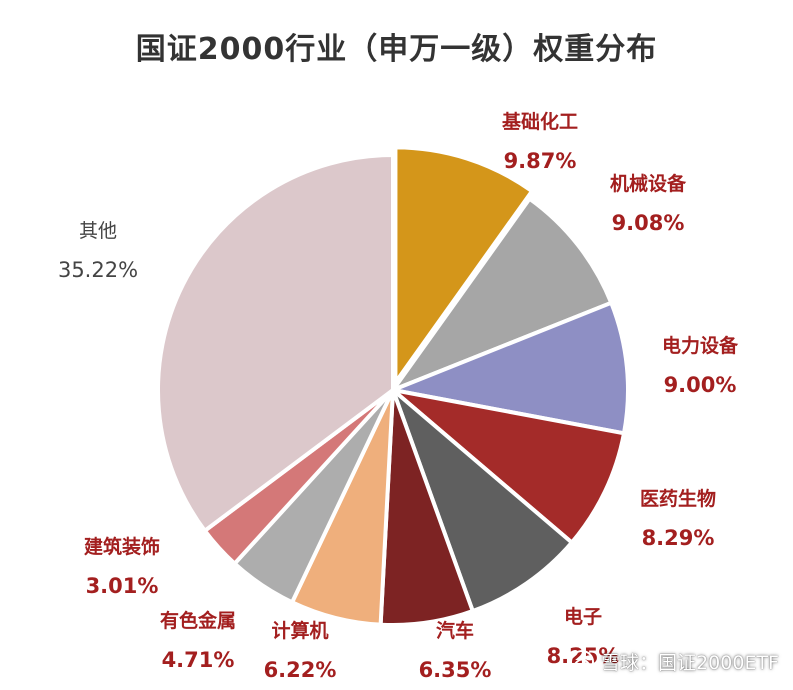 This screenshot has height=690, width=793. I want to click on slice-label-name: 电子, so click(583, 616).